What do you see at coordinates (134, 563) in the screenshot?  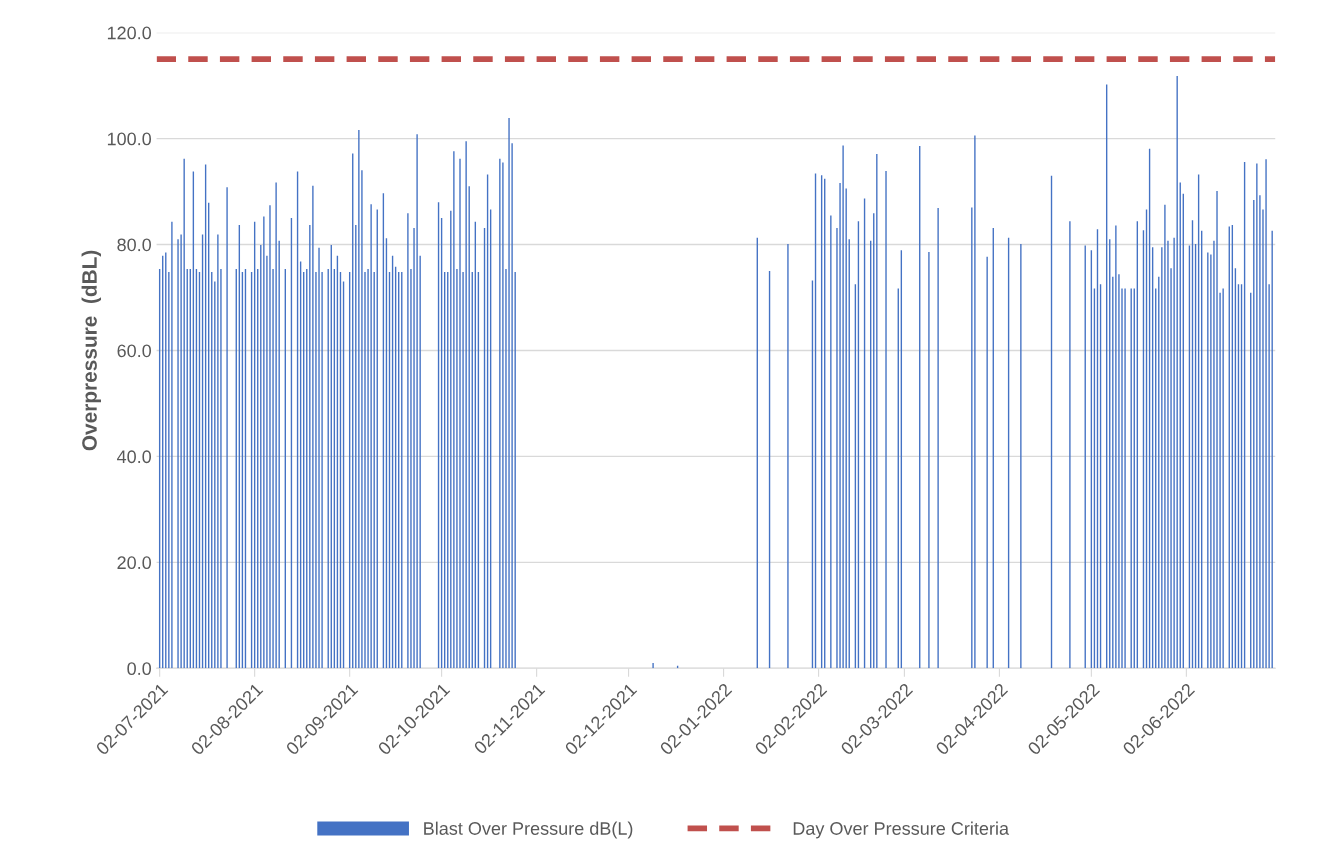 I see `y-tick-label: 20.0` at bounding box center [134, 563].